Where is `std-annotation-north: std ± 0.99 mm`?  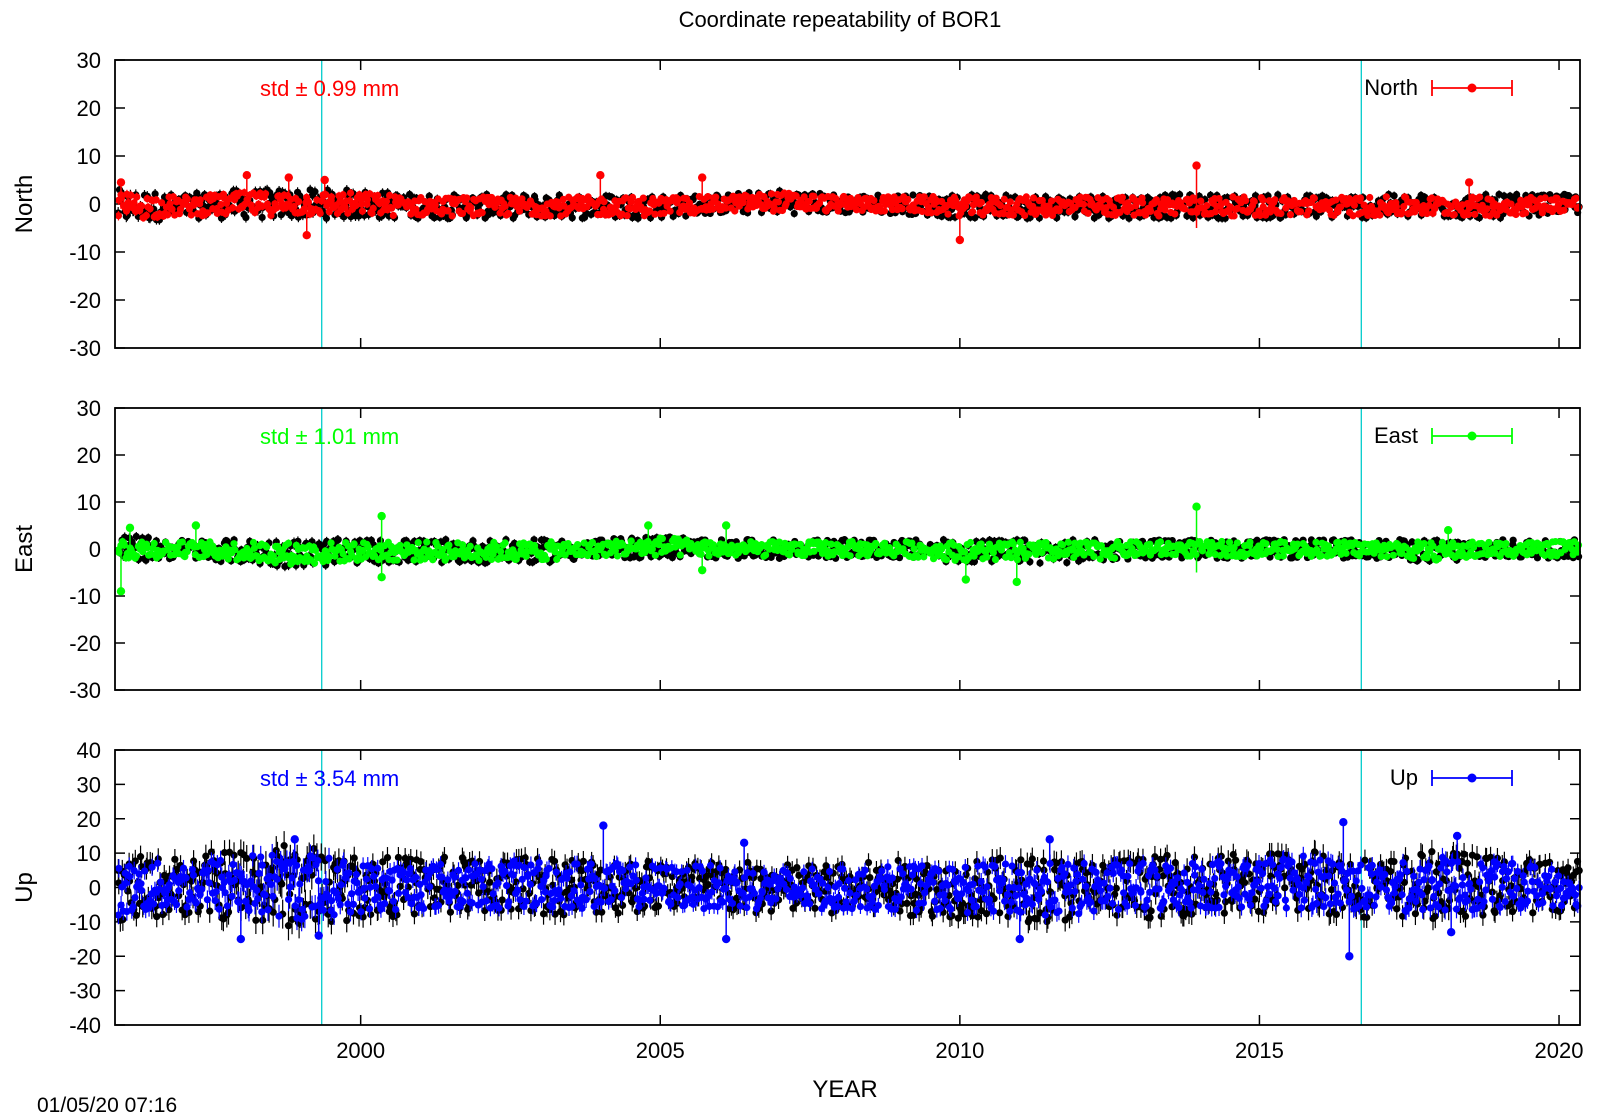 std-annotation-north: std ± 0.99 mm is located at coordinates (329, 88).